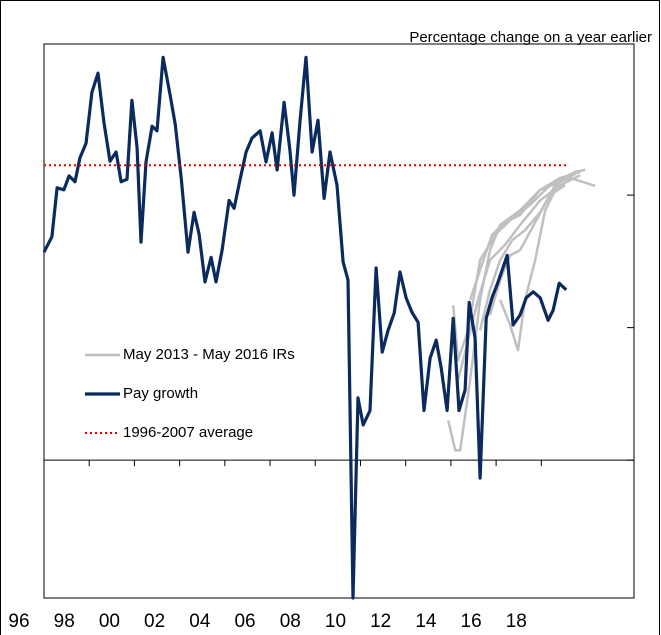 The width and height of the screenshot is (661, 635). What do you see at coordinates (530, 37) in the screenshot?
I see `annotation: Percentage change on a year earlier` at bounding box center [530, 37].